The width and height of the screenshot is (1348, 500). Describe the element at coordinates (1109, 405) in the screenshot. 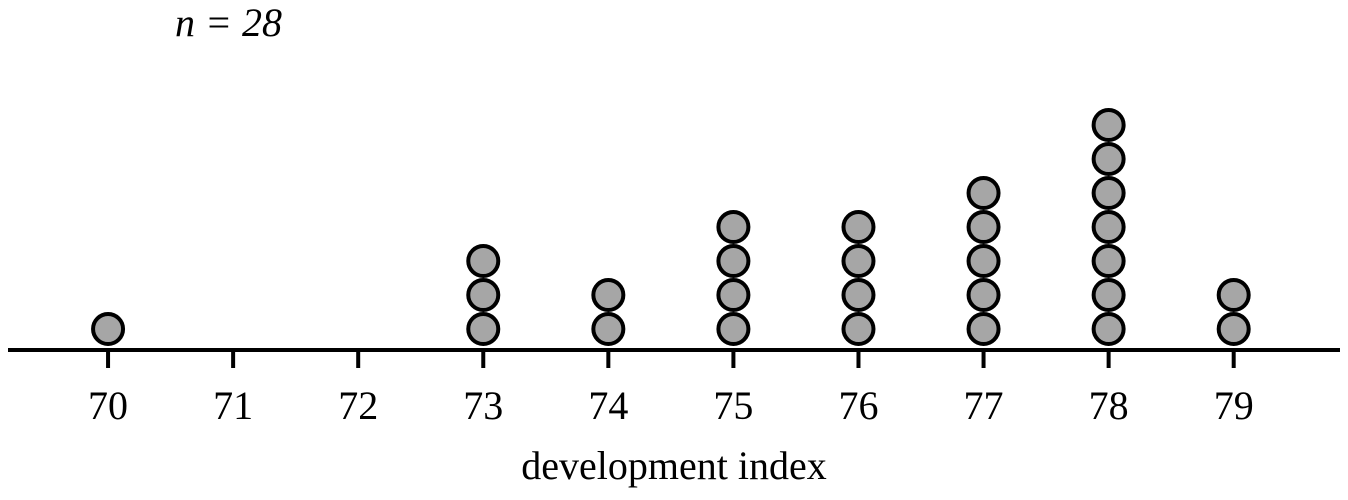

I see `x-tick-label: 78` at that location.